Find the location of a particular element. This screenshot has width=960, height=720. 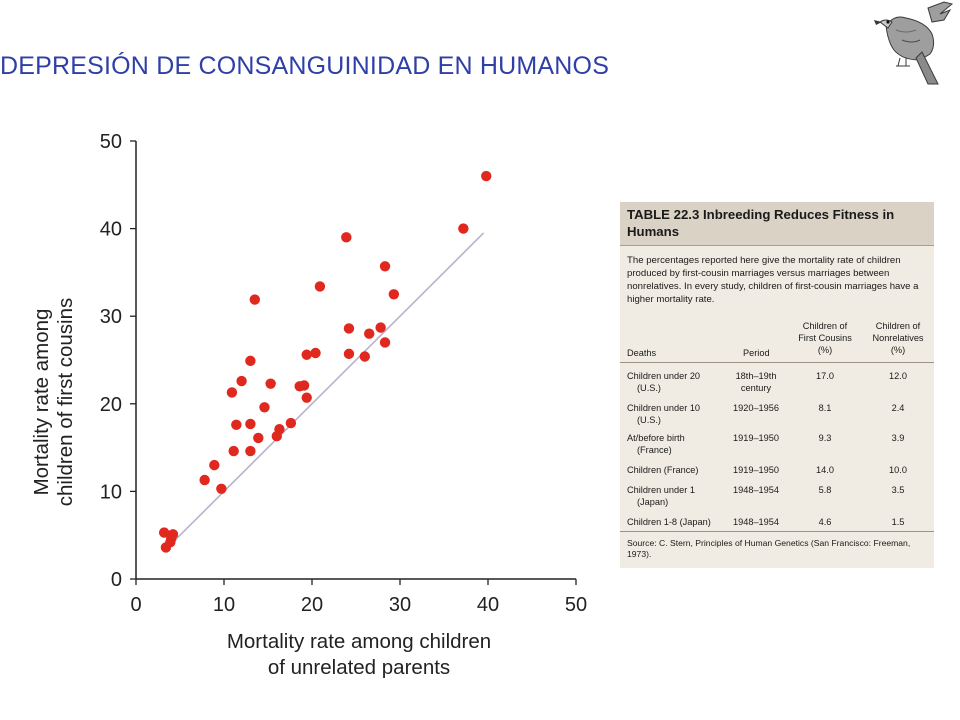

x-tick-label: 30 is located at coordinates (400, 605).